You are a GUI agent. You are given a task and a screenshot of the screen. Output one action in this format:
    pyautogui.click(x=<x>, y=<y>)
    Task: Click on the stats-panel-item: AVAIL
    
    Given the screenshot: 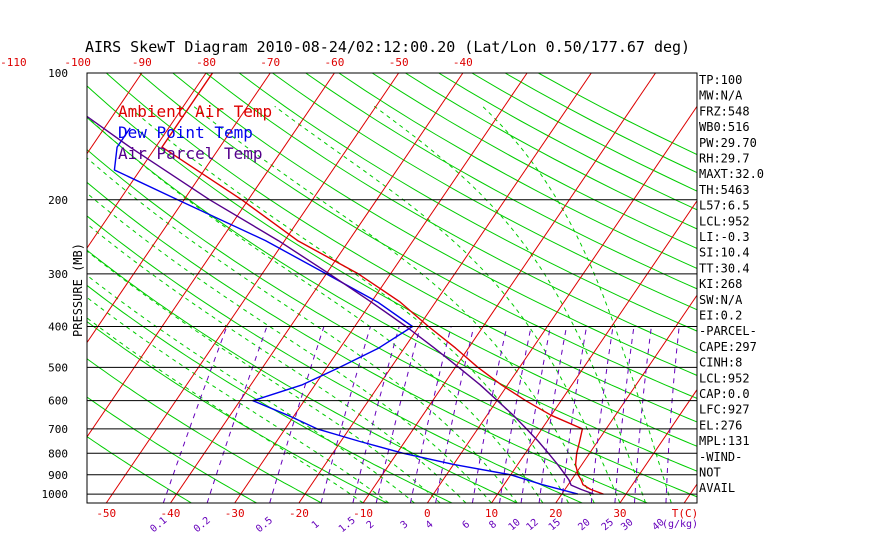 What is the action you would take?
    pyautogui.click(x=717, y=488)
    